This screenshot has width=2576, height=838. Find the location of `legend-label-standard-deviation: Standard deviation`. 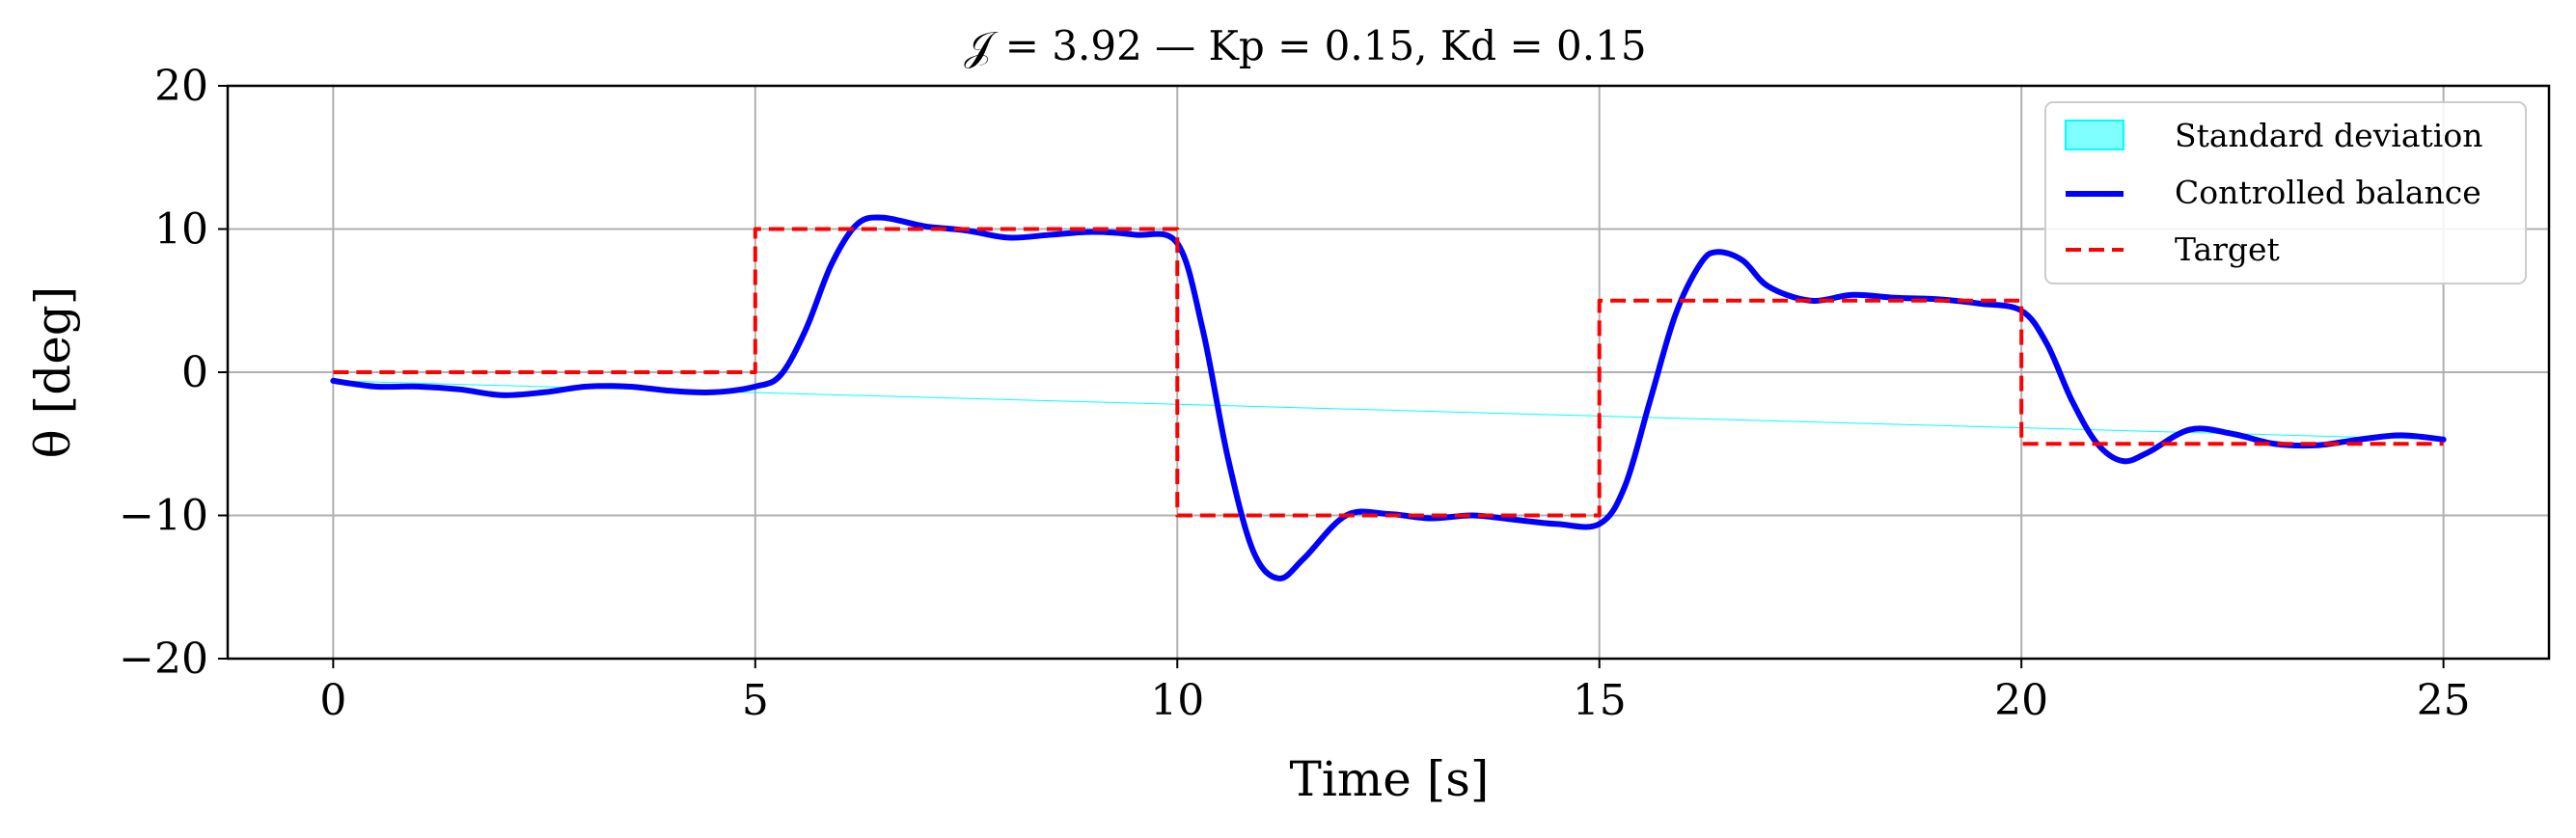

legend-label-standard-deviation: Standard deviation is located at coordinates (2328, 135).